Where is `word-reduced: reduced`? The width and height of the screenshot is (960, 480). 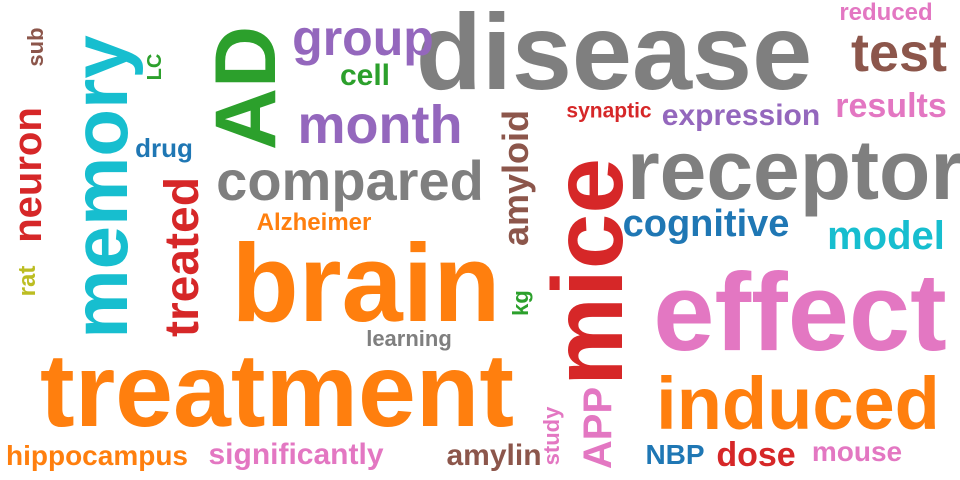
word-reduced: reduced is located at coordinates (886, 13).